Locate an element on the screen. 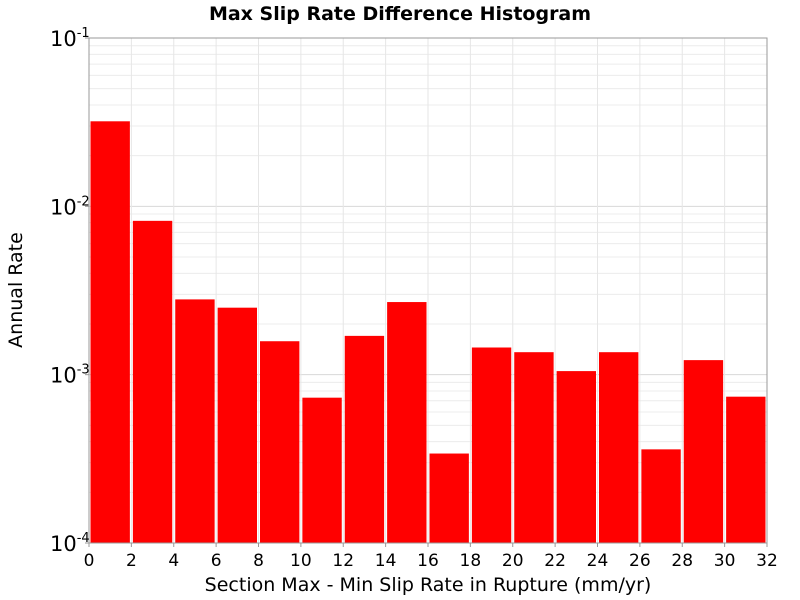 Image resolution: width=800 pixels, height=600 pixels. x-tick-label: 30 is located at coordinates (725, 561).